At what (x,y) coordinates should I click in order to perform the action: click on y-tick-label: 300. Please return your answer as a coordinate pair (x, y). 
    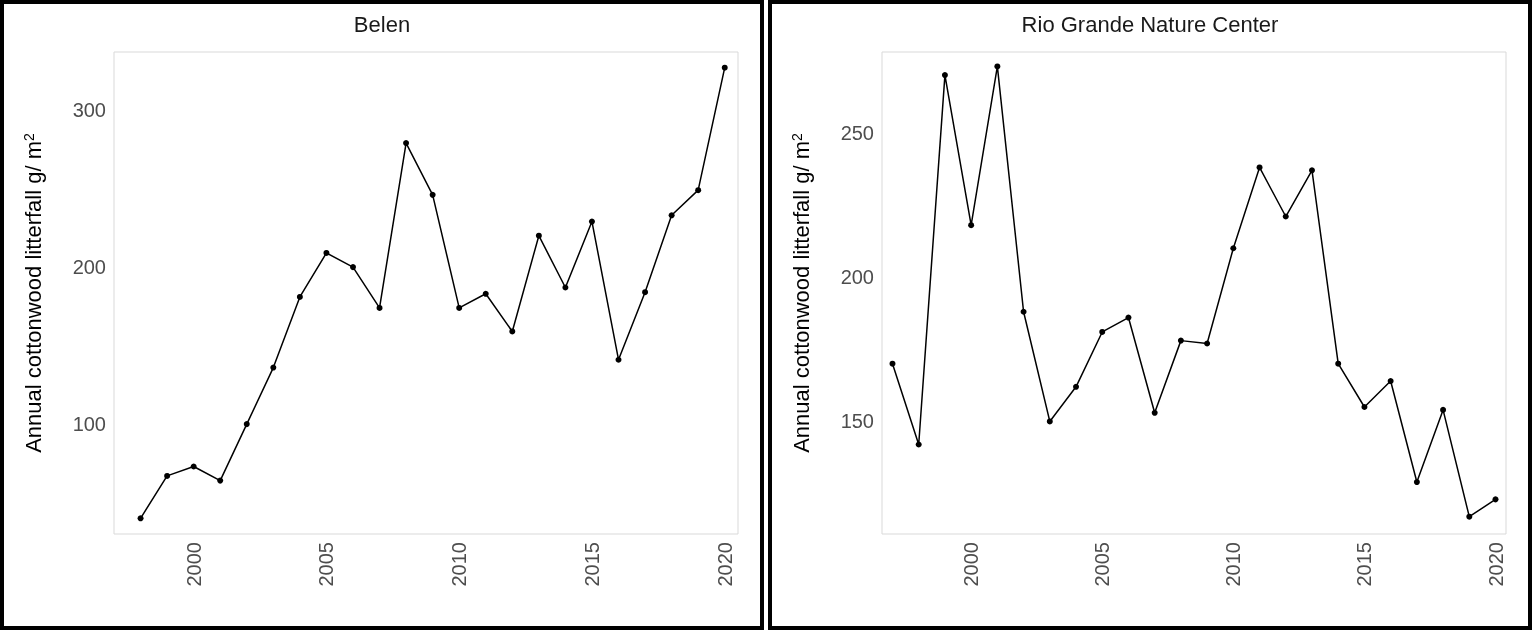
    Looking at the image, I should click on (89, 110).